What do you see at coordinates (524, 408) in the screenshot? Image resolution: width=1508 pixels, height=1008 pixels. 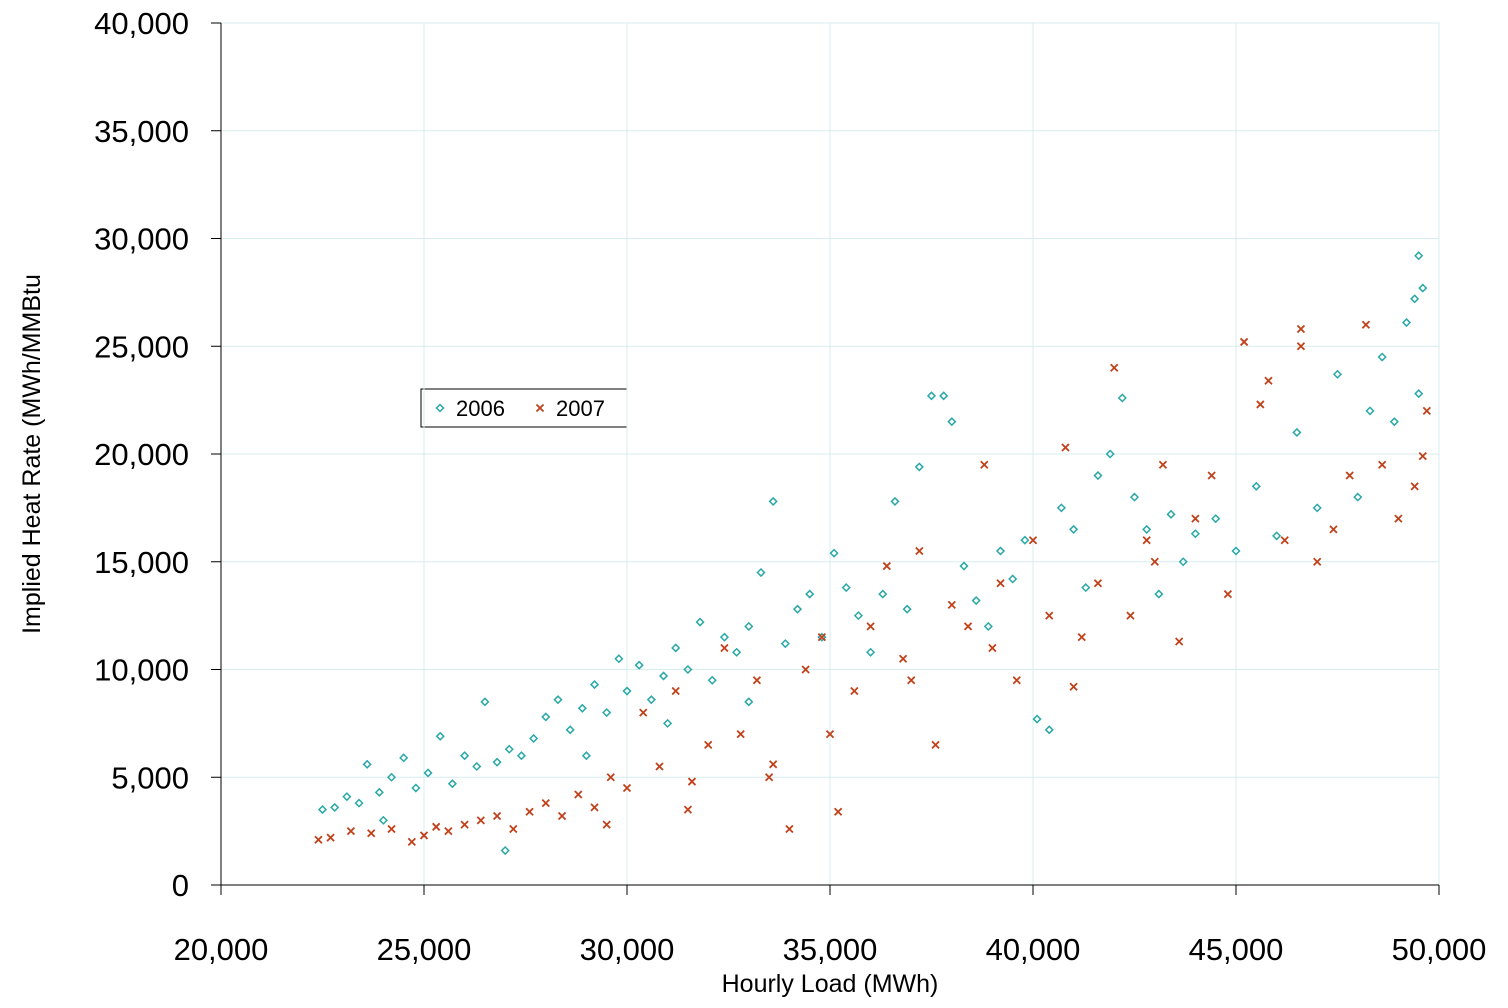 I see `legend-box` at bounding box center [524, 408].